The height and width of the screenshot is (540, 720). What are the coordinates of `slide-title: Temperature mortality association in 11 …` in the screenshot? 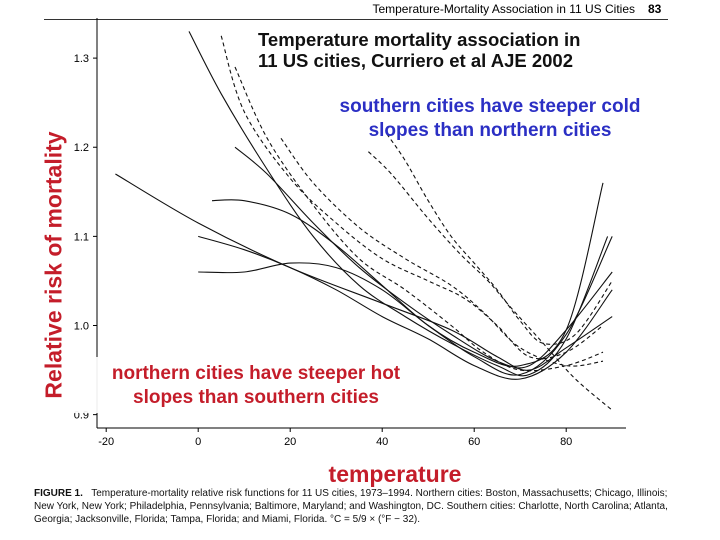 It's located at (419, 50).